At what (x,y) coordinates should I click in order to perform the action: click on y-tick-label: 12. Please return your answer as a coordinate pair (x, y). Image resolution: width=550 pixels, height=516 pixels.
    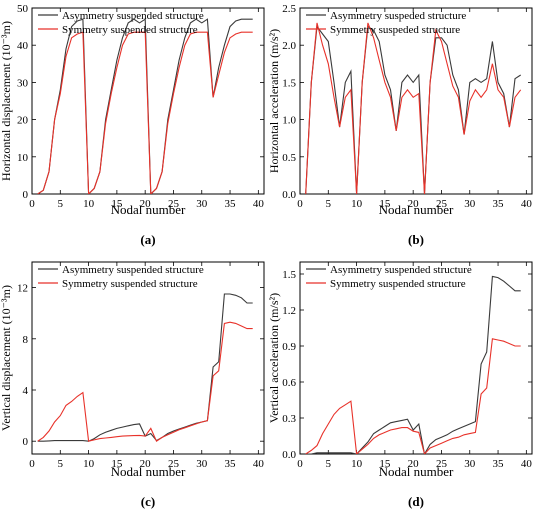
    Looking at the image, I should click on (22, 289).